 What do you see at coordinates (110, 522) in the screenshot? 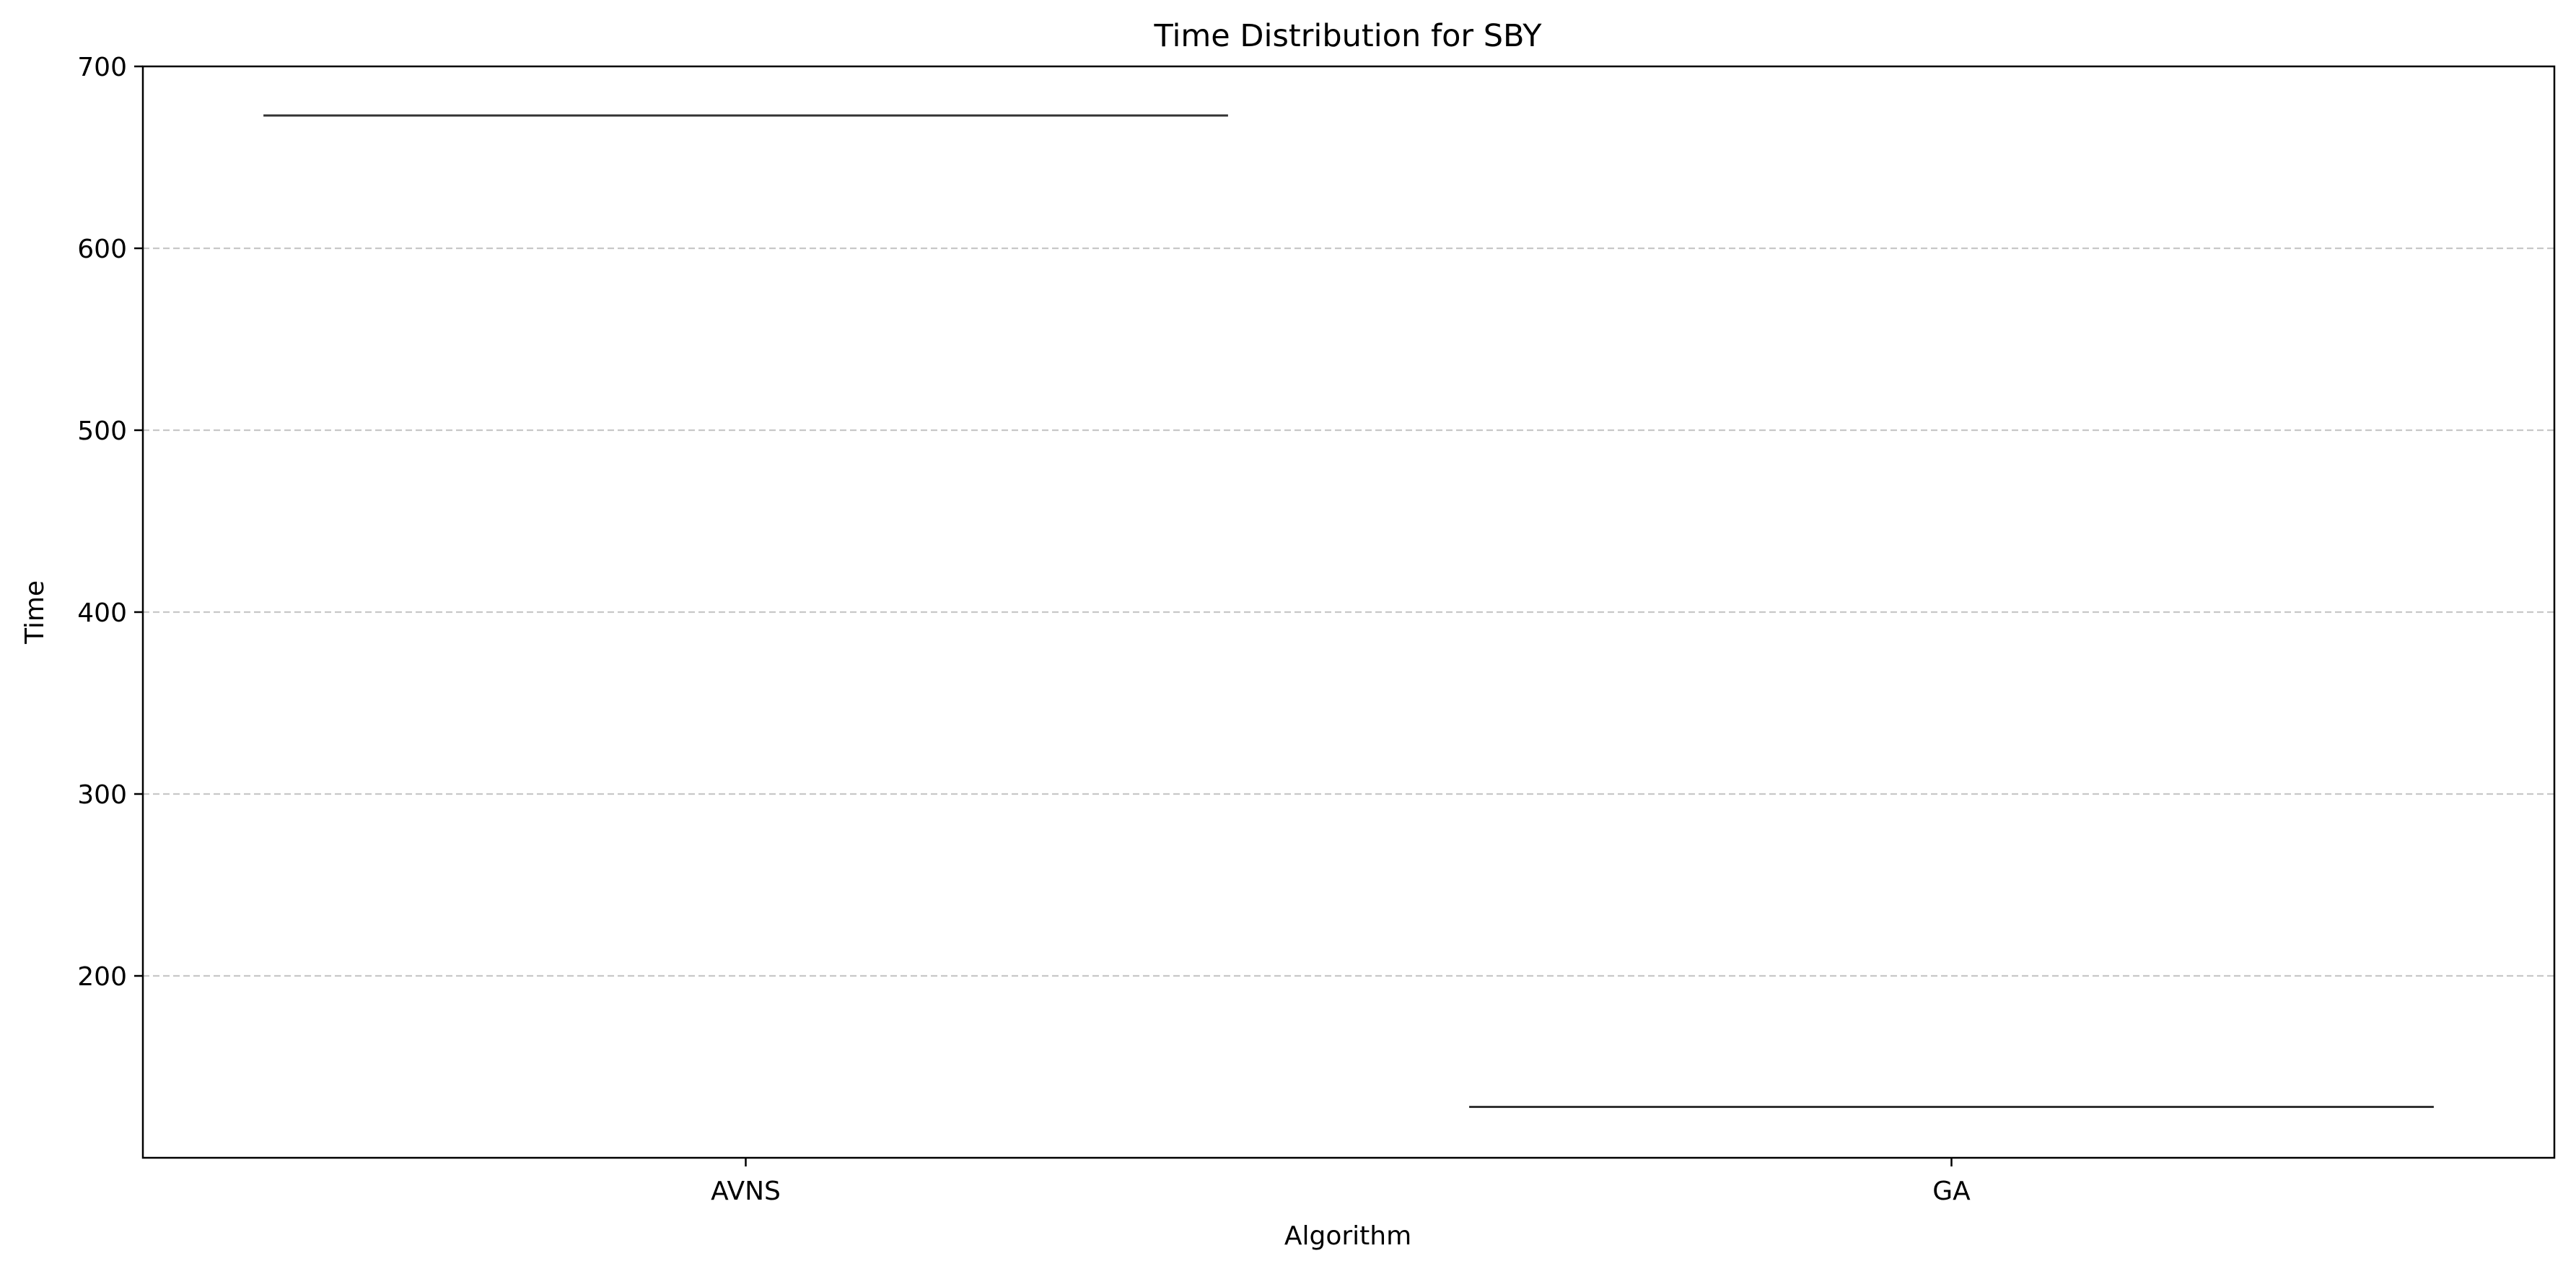
I see `y-axis-ticks: 200 300 400 500 600 700` at bounding box center [110, 522].